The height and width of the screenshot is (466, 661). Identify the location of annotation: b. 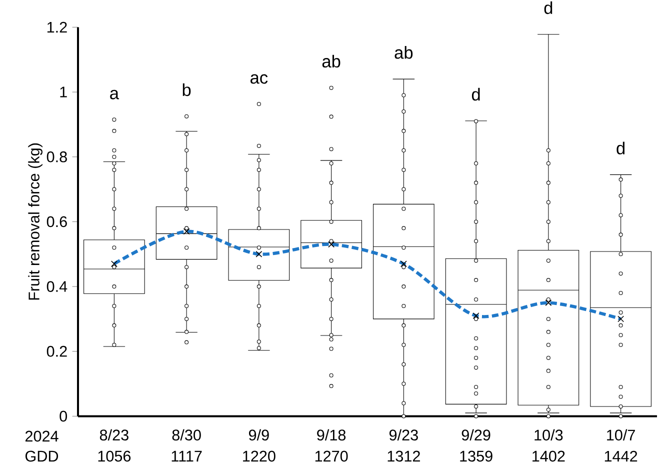
(186, 89).